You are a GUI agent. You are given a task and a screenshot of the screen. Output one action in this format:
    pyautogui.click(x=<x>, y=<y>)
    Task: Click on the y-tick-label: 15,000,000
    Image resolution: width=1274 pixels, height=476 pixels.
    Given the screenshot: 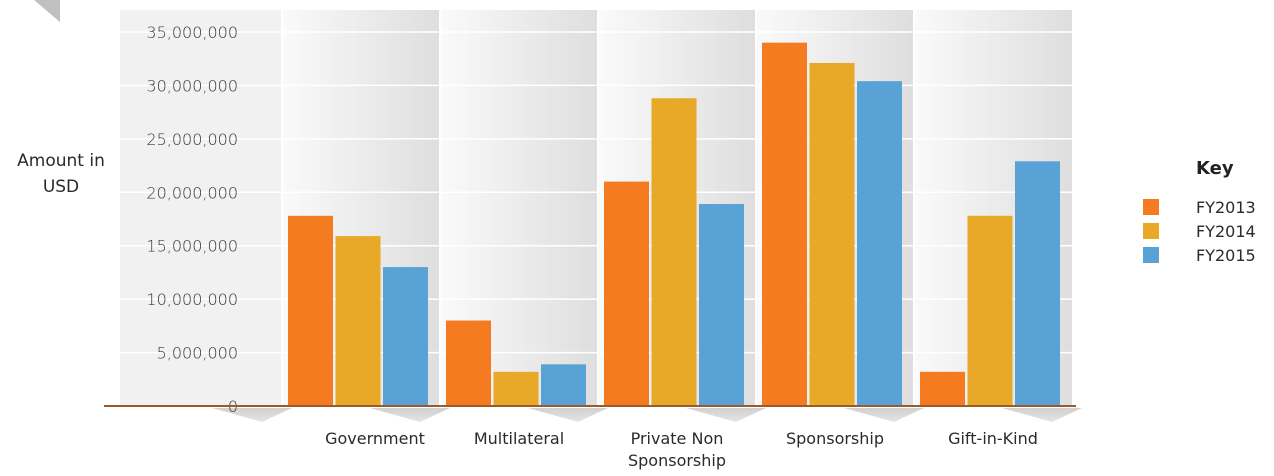 What is the action you would take?
    pyautogui.click(x=192, y=246)
    